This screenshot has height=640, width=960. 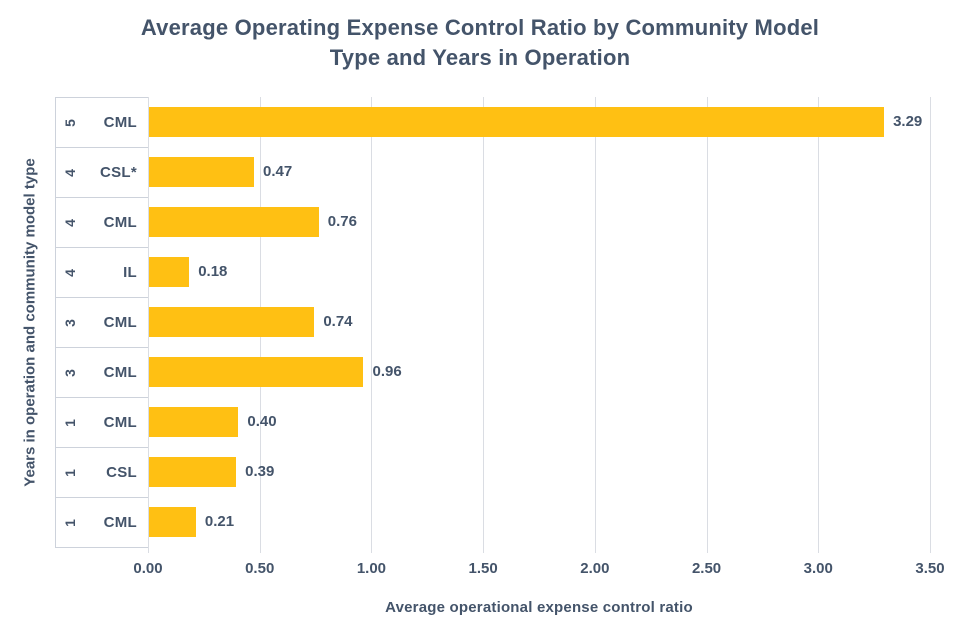 I want to click on model-label: CSL*, so click(x=118, y=172).